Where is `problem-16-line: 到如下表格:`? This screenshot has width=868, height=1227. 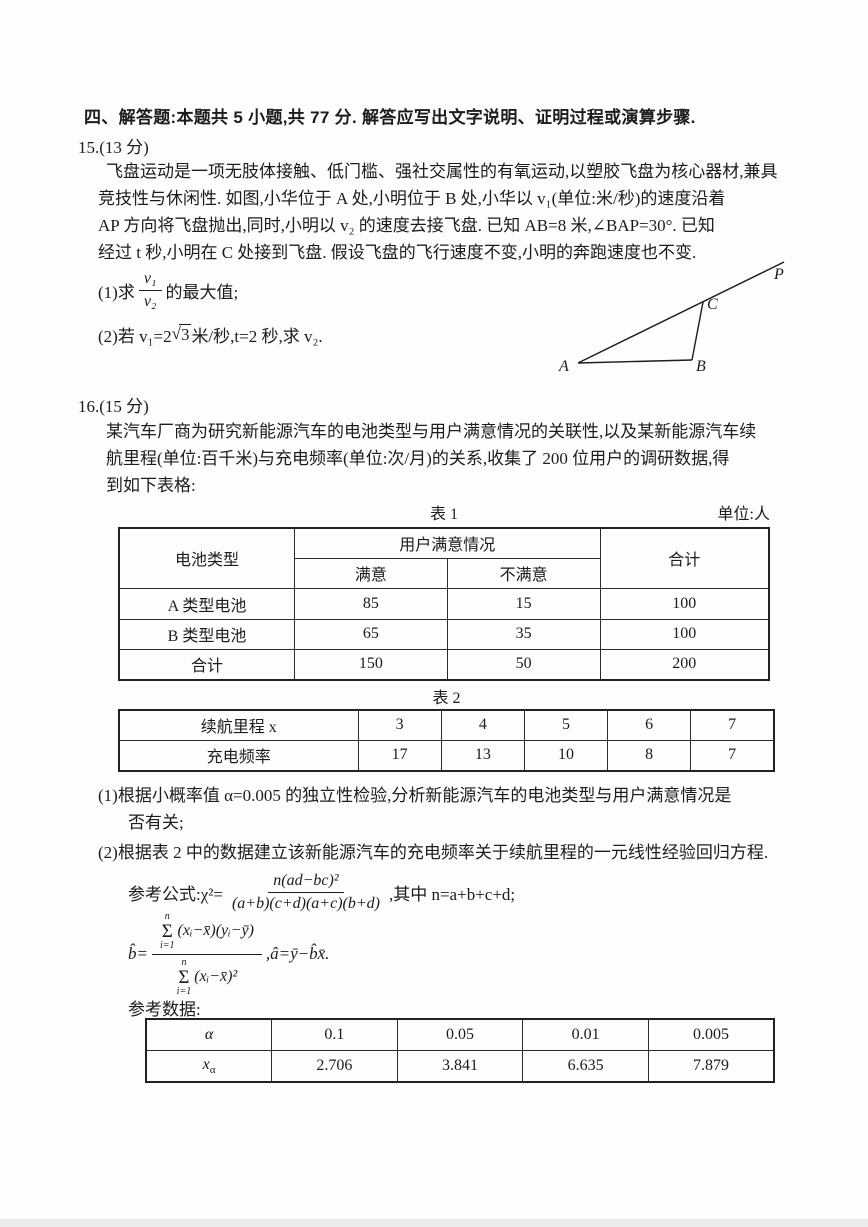 problem-16-line: 到如下表格: is located at coordinates (151, 485).